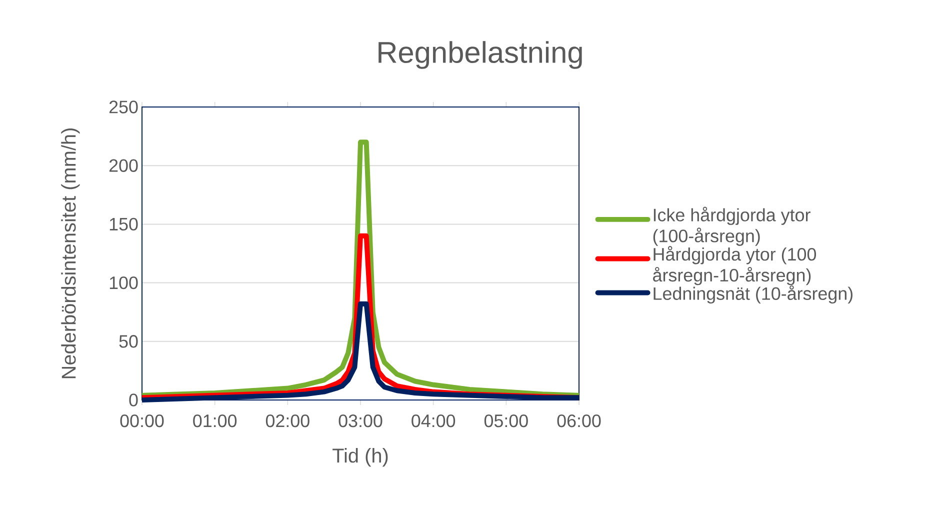 This screenshot has height=506, width=941. What do you see at coordinates (124, 224) in the screenshot?
I see `y-tick-label: 150` at bounding box center [124, 224].